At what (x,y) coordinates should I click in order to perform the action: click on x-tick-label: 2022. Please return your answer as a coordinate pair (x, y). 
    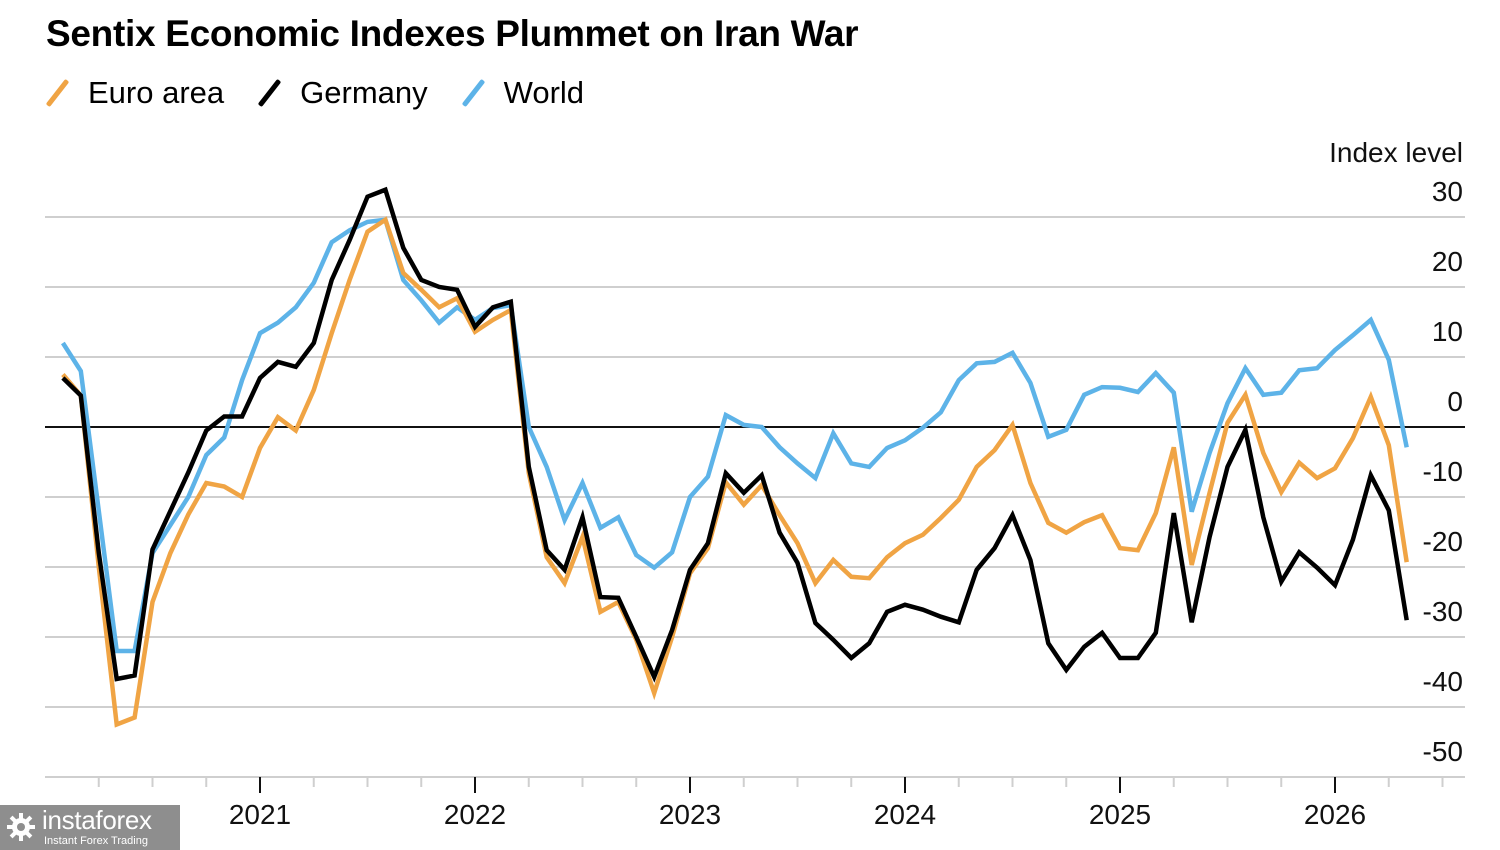
    Looking at the image, I should click on (475, 814).